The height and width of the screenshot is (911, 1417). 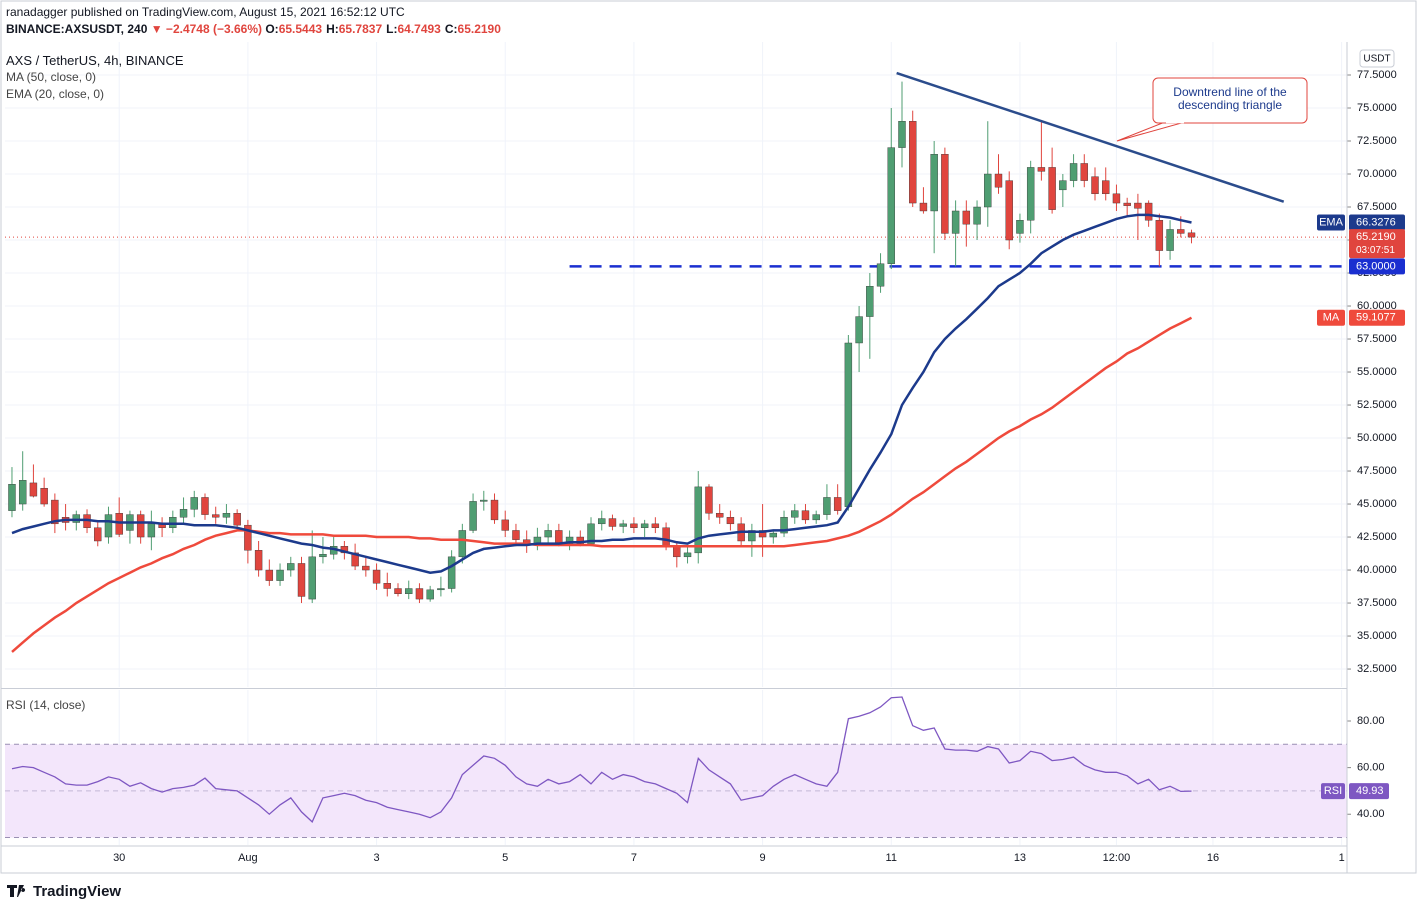 What do you see at coordinates (1377, 108) in the screenshot?
I see `y-tick-label: 75.0000` at bounding box center [1377, 108].